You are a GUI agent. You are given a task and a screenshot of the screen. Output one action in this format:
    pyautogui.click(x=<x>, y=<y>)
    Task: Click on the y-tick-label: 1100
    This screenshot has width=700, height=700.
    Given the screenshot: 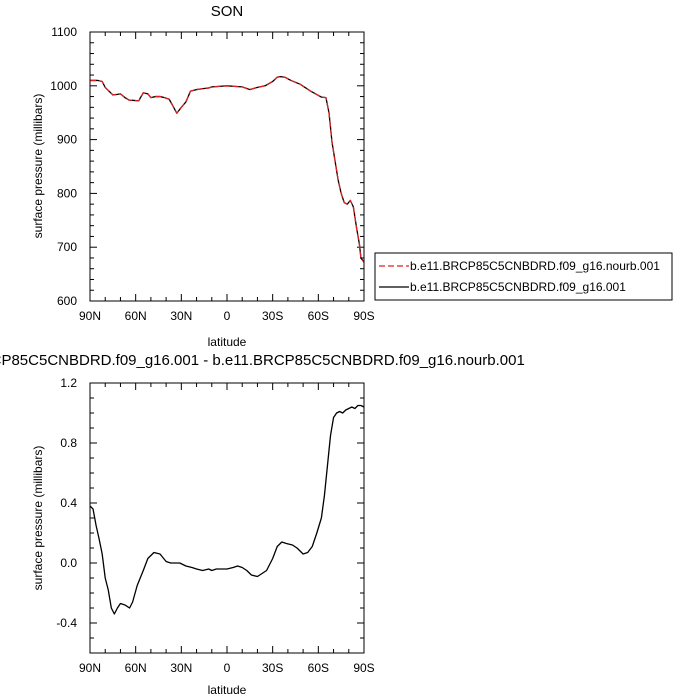 What is the action you would take?
    pyautogui.click(x=64, y=32)
    